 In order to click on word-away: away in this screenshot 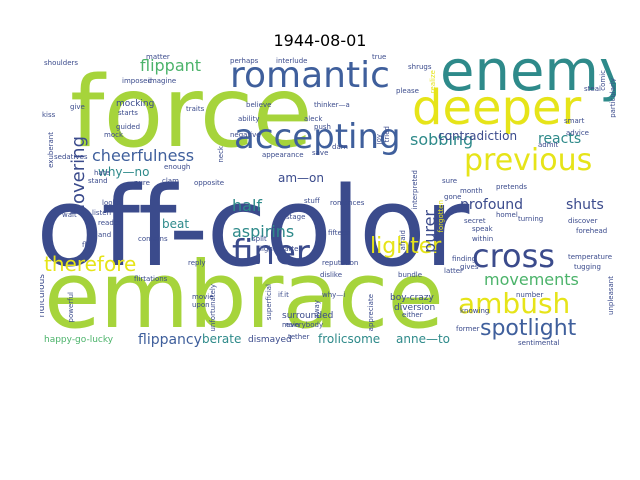, I will do `click(317, 309)`.